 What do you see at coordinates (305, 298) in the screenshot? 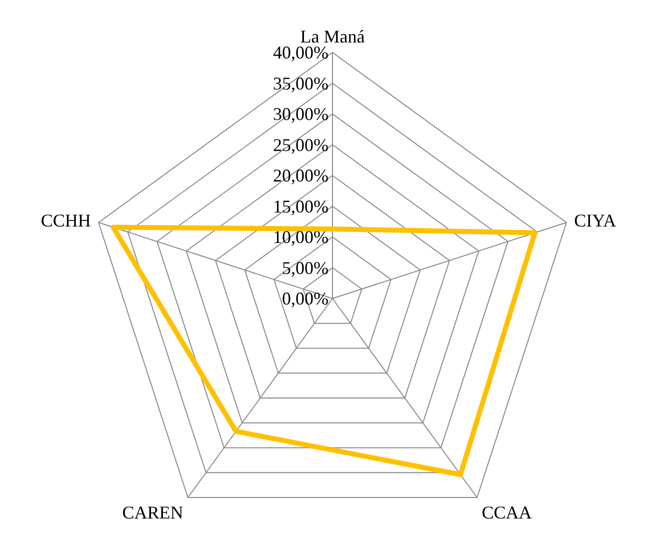
I see `y-tick-label: 0,00%` at bounding box center [305, 298].